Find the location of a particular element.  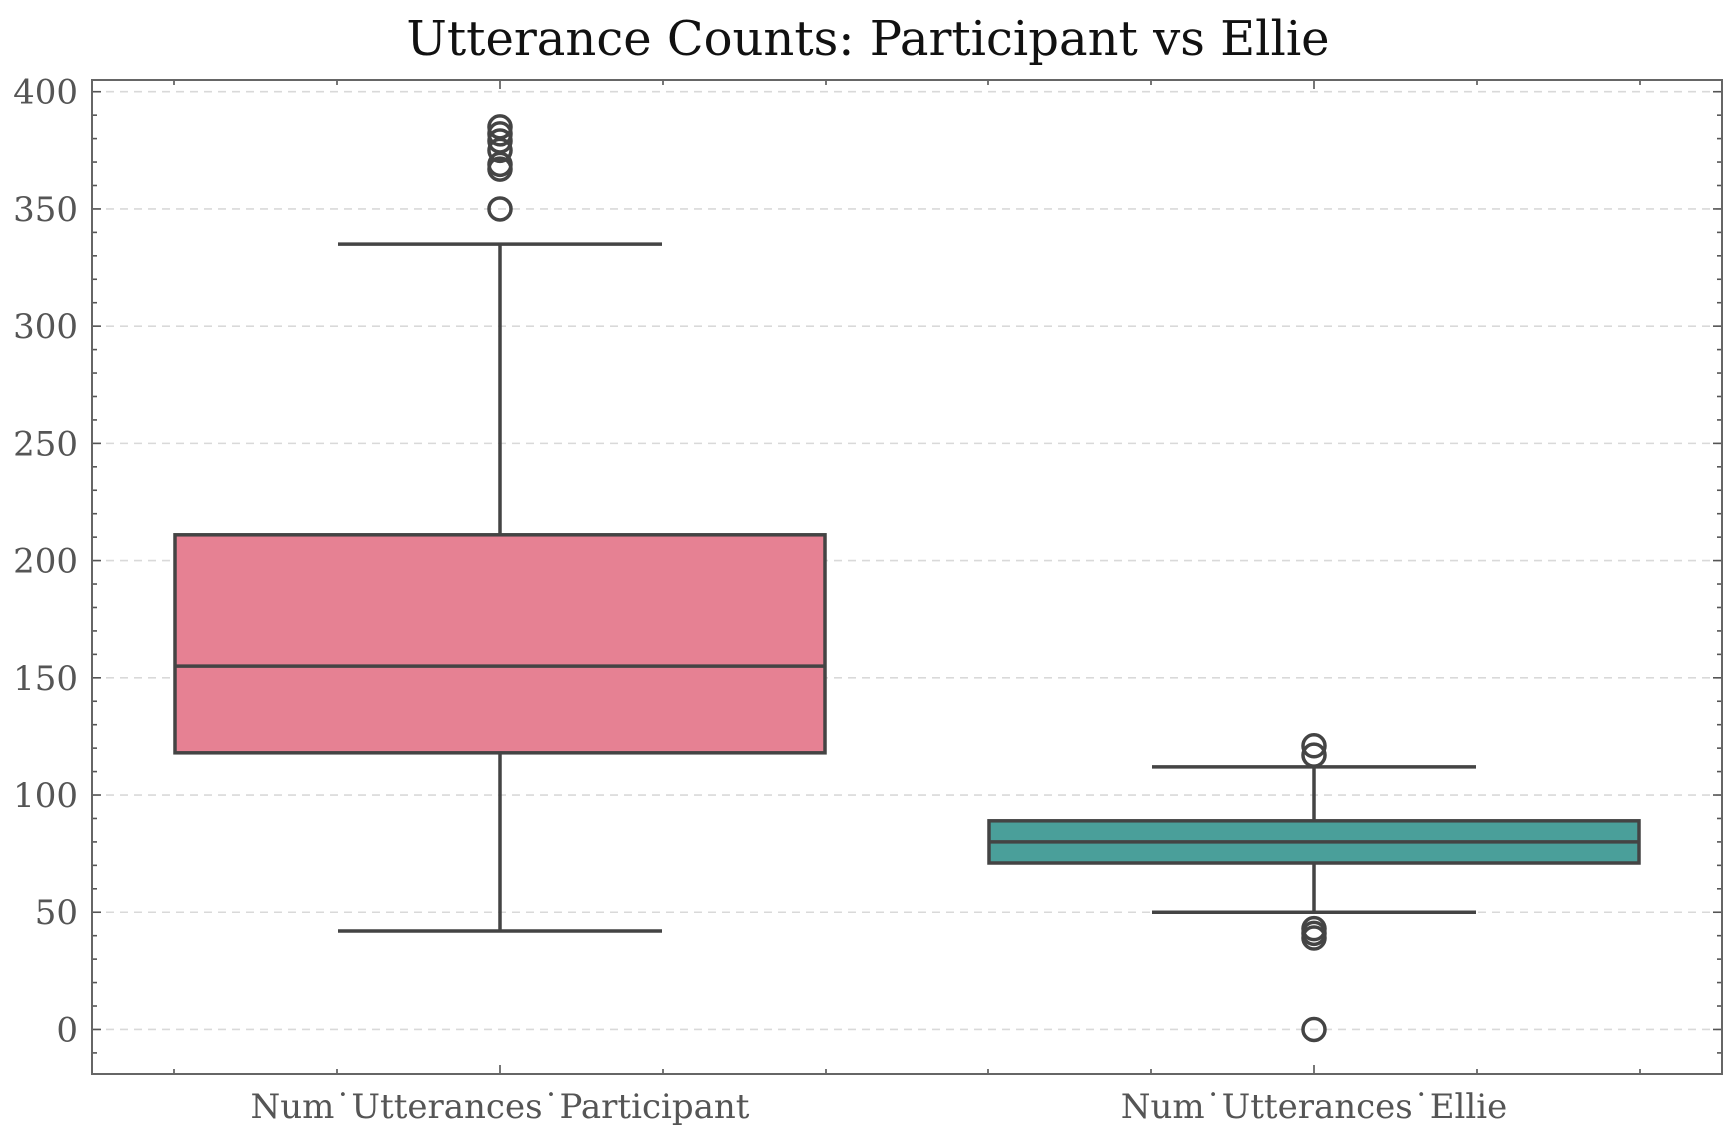

y-tick-label-400: 400 is located at coordinates (45, 93).